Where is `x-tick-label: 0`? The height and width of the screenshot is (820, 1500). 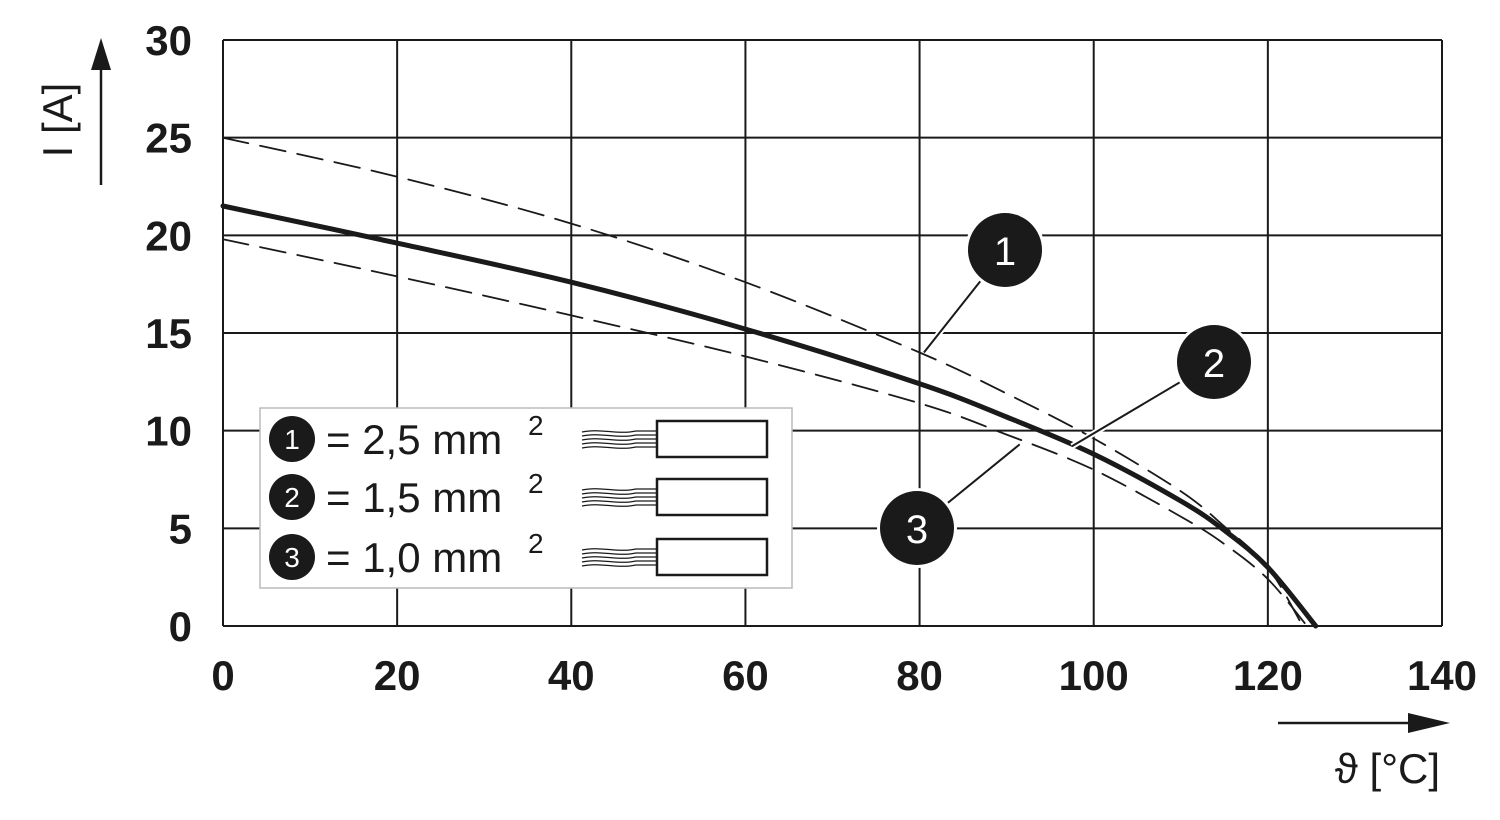 x-tick-label: 0 is located at coordinates (222, 675).